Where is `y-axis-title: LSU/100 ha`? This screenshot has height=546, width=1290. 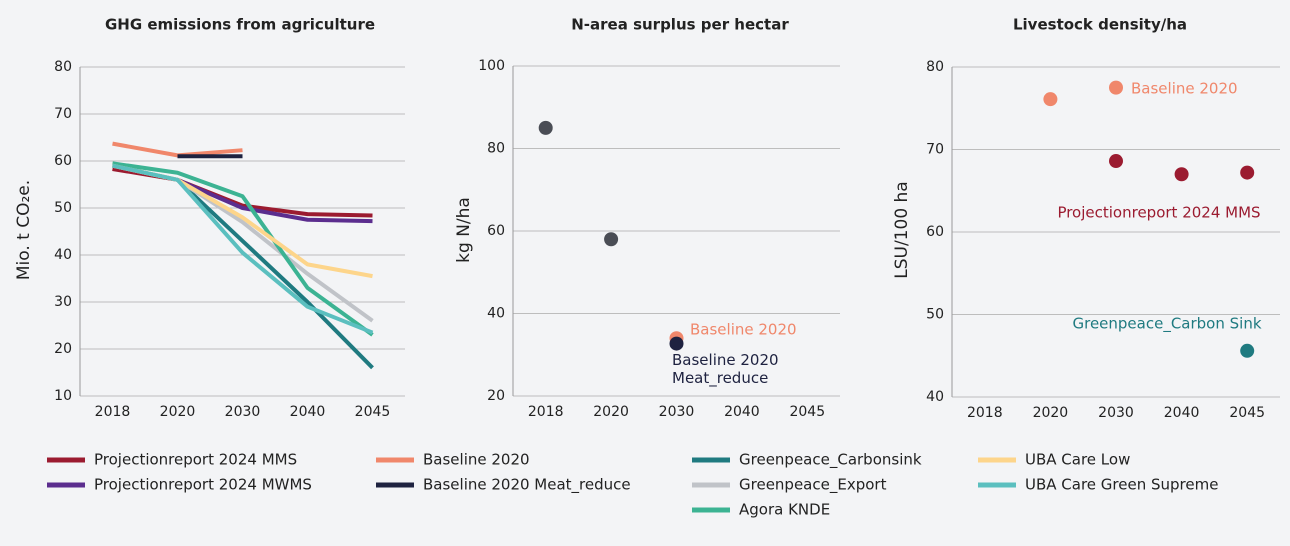
y-axis-title: LSU/100 ha is located at coordinates (902, 229).